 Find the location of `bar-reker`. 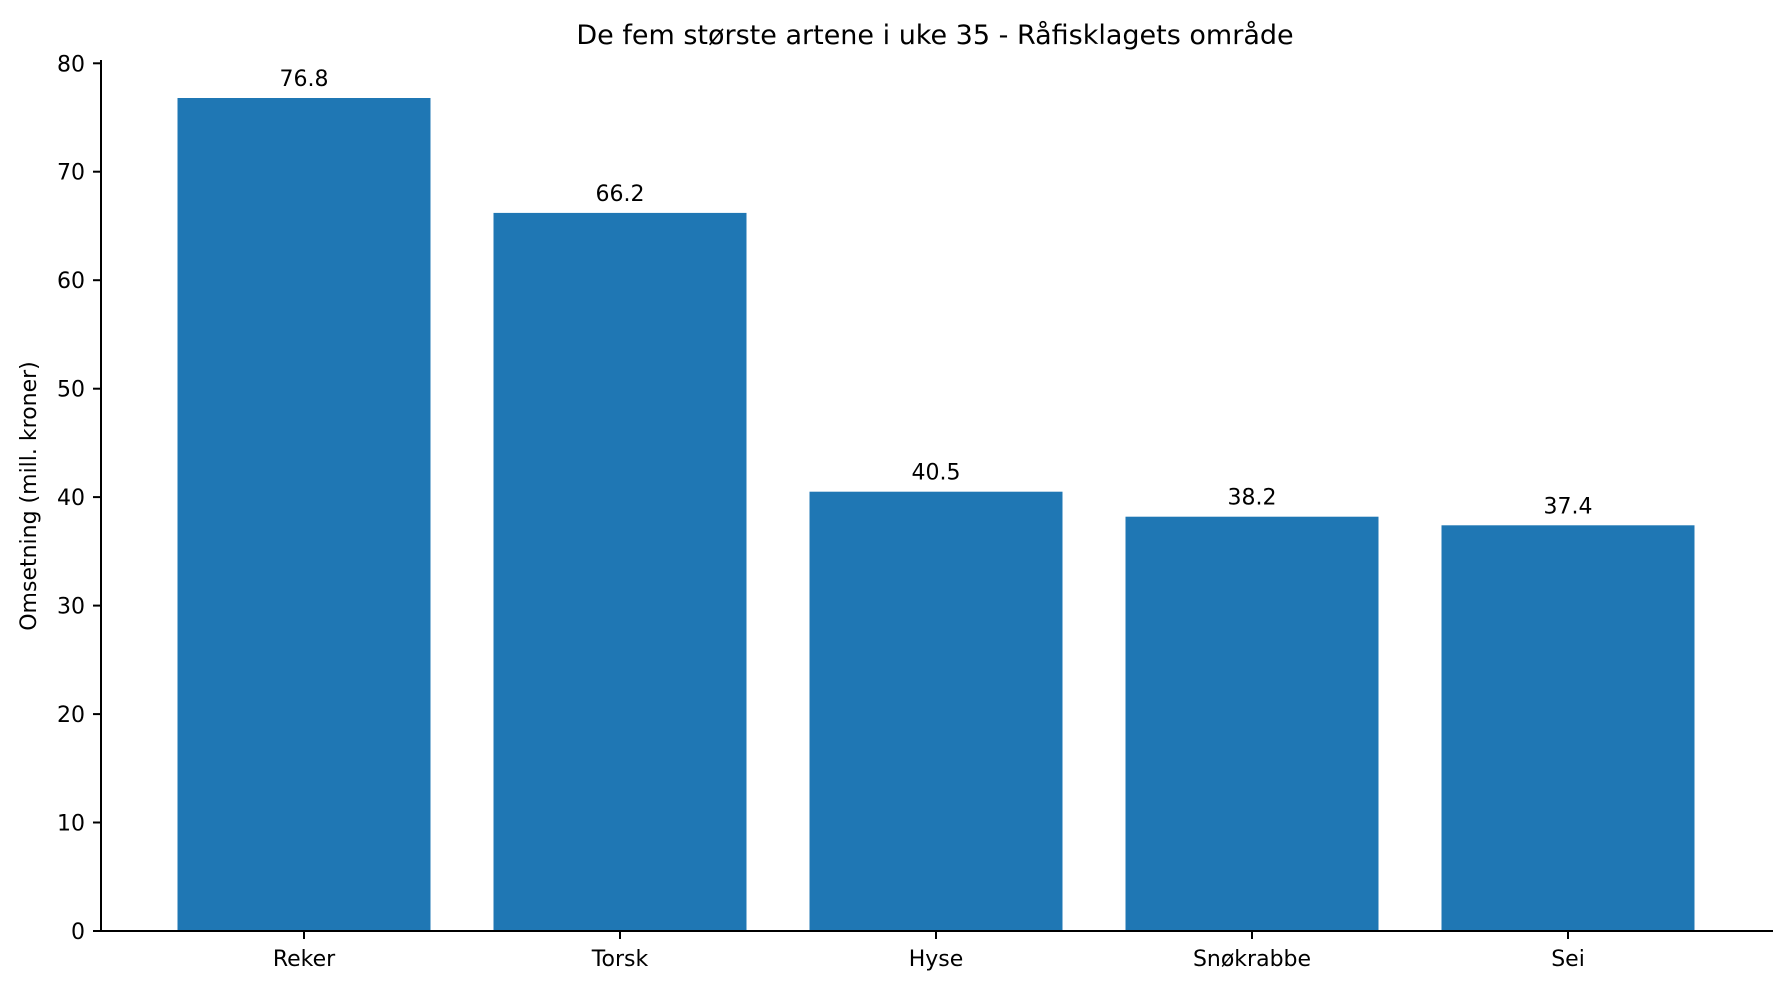

bar-reker is located at coordinates (304, 514).